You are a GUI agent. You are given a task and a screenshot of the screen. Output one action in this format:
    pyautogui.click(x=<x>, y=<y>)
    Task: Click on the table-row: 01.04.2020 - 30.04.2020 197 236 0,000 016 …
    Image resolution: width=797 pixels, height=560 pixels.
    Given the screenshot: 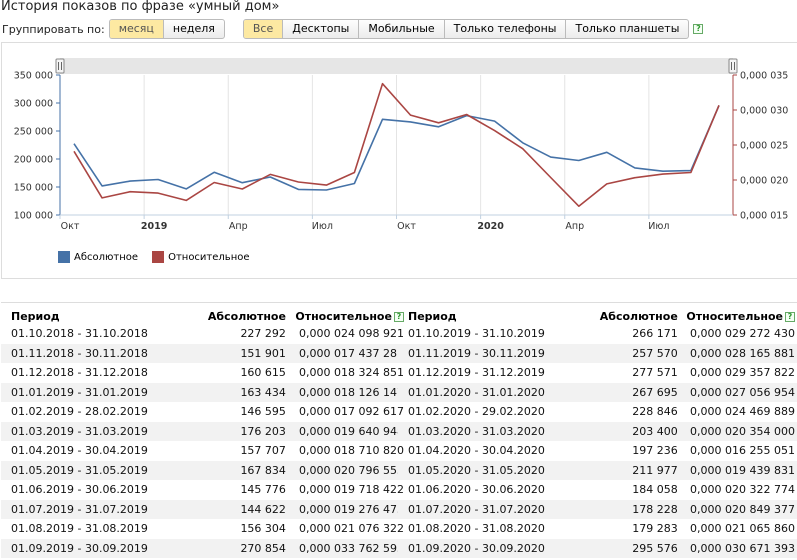 What is the action you would take?
    pyautogui.click(x=597, y=451)
    